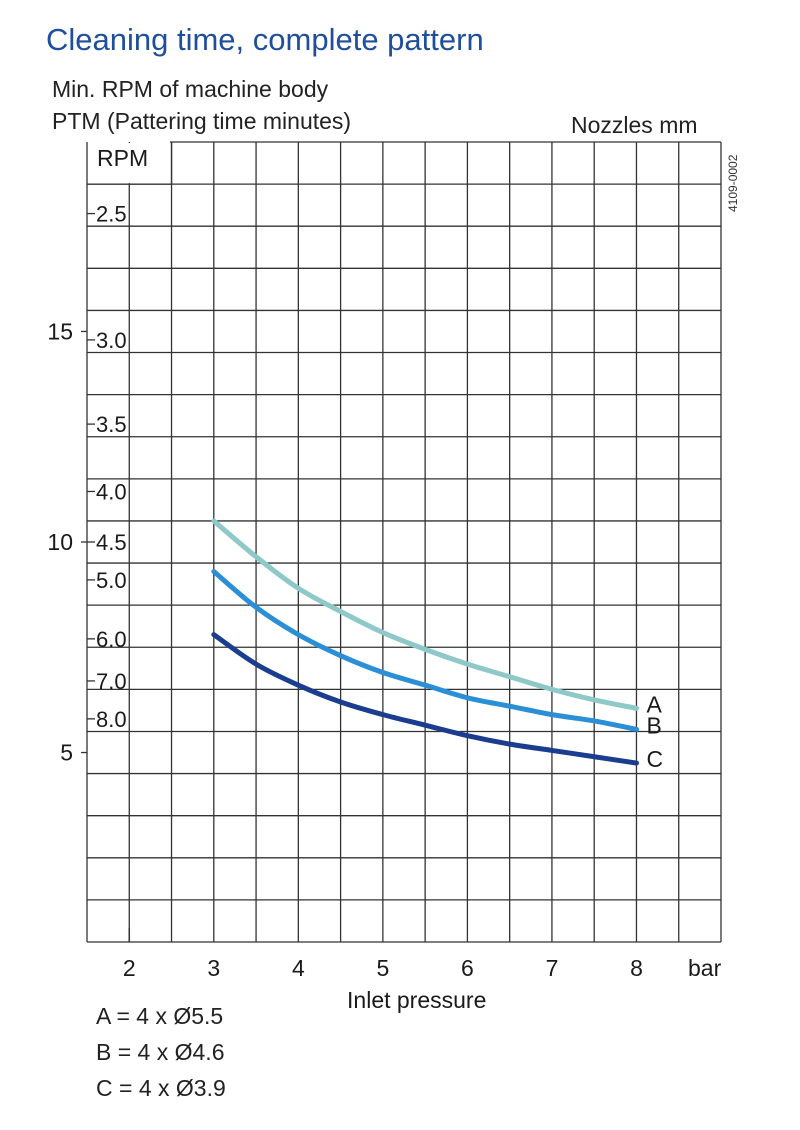 The height and width of the screenshot is (1130, 800). What do you see at coordinates (160, 1052) in the screenshot?
I see `legend-entry-b: B = 4 x Ø4.6` at bounding box center [160, 1052].